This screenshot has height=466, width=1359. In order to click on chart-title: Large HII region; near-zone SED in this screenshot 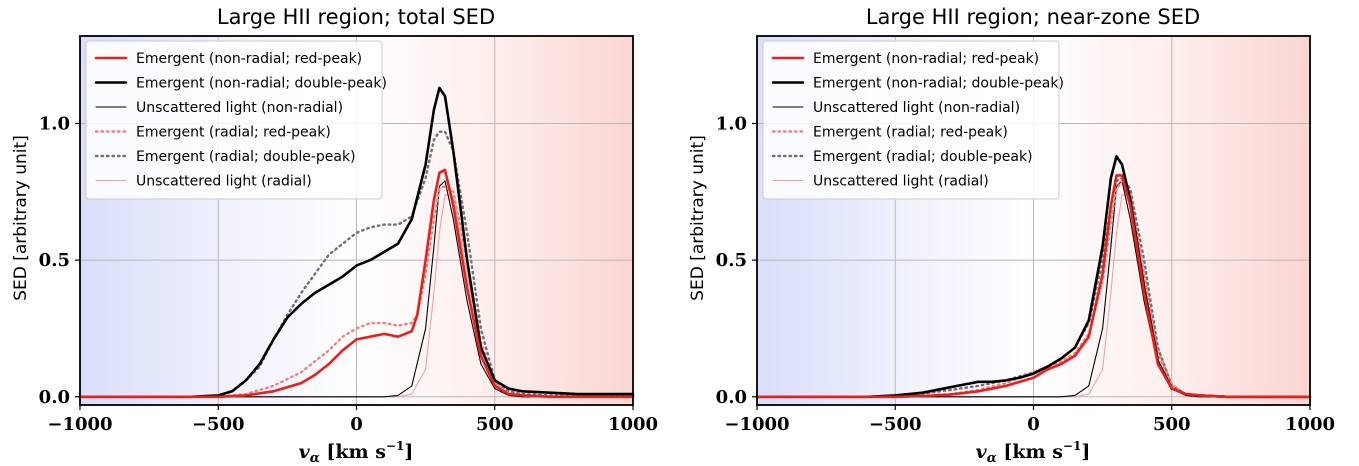, I will do `click(1033, 17)`.